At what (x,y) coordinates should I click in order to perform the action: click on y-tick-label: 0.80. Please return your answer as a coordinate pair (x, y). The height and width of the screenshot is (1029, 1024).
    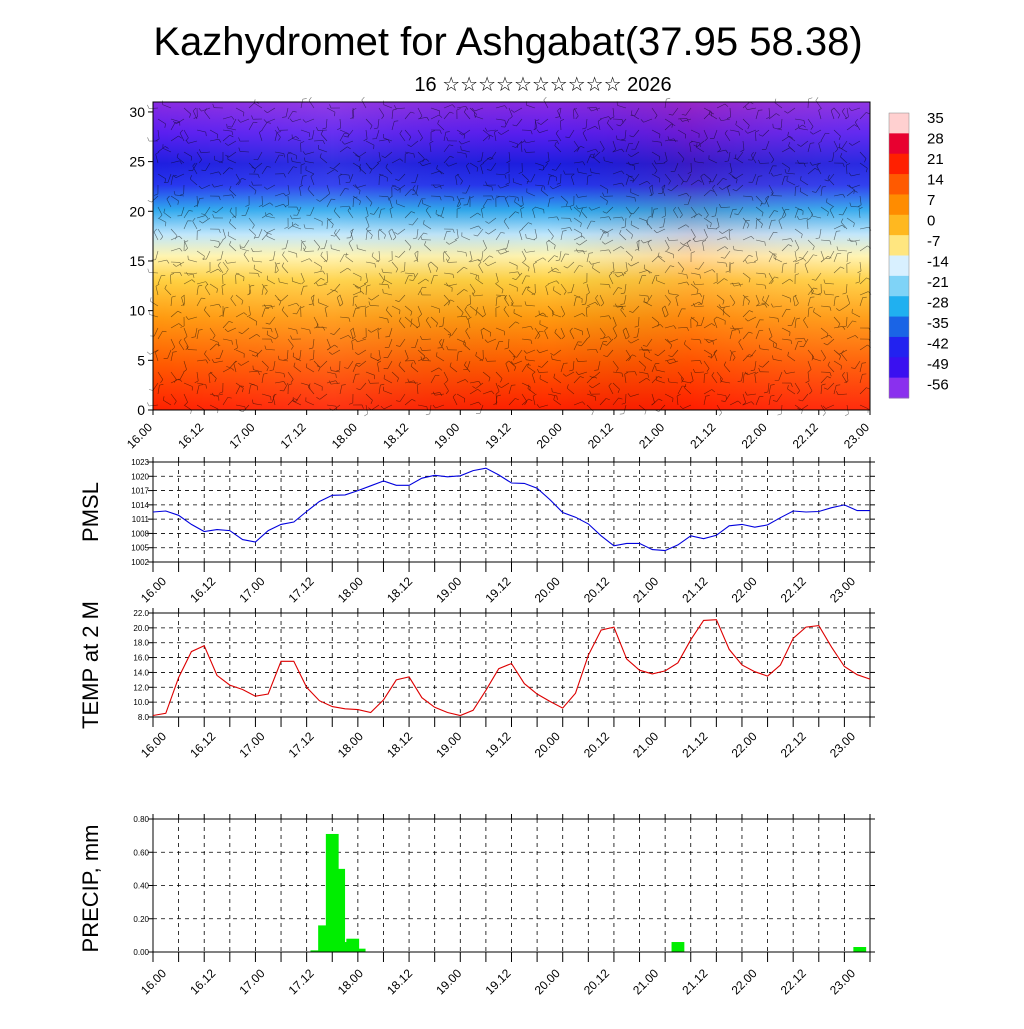
    Looking at the image, I should click on (141, 819).